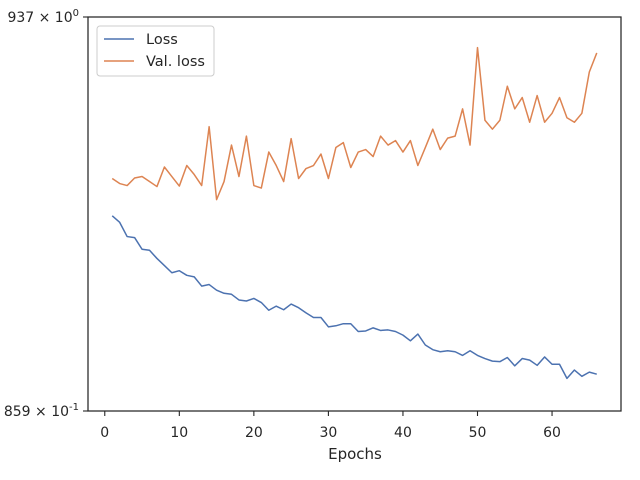  I want to click on x-tick-label: 30, so click(328, 433).